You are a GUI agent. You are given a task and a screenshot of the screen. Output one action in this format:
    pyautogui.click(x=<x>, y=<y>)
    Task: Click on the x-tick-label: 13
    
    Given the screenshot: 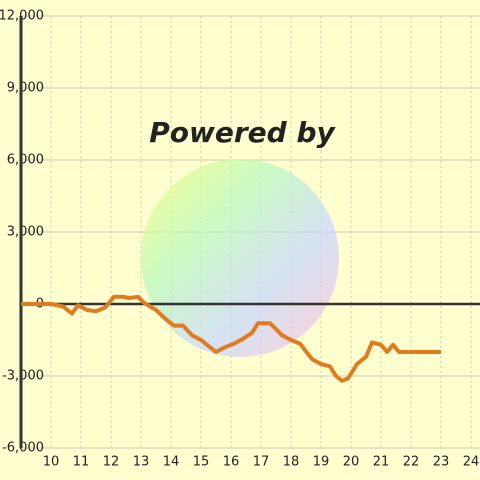 What is the action you would take?
    pyautogui.click(x=141, y=462)
    